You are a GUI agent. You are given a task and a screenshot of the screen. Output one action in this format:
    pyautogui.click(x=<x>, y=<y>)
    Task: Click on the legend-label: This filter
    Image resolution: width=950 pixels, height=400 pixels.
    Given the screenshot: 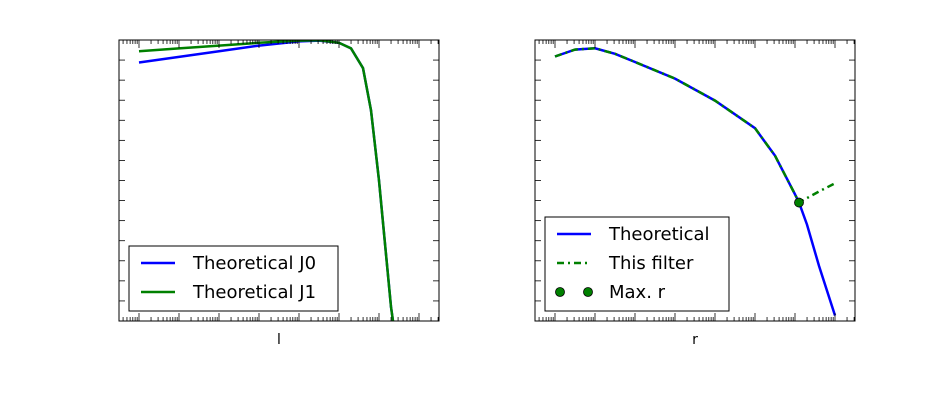 What is the action you would take?
    pyautogui.click(x=651, y=263)
    